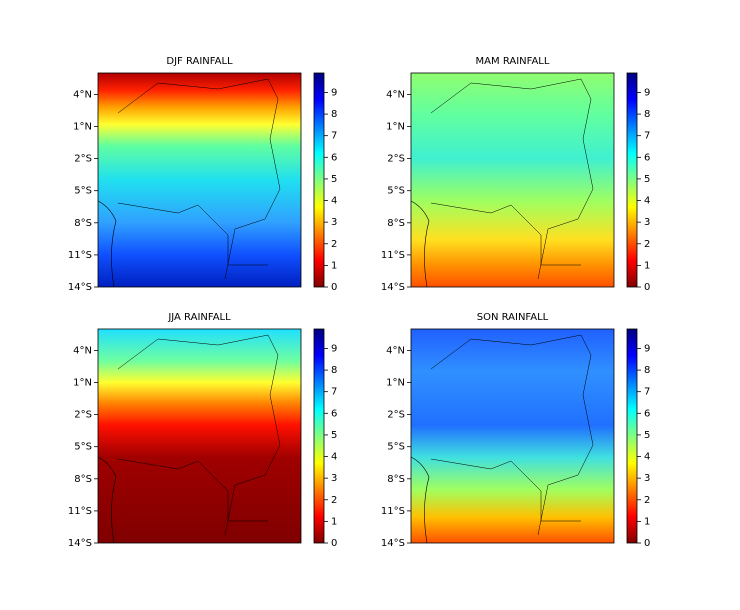  What do you see at coordinates (513, 317) in the screenshot?
I see `panel-title: SON RAINFALL` at bounding box center [513, 317].